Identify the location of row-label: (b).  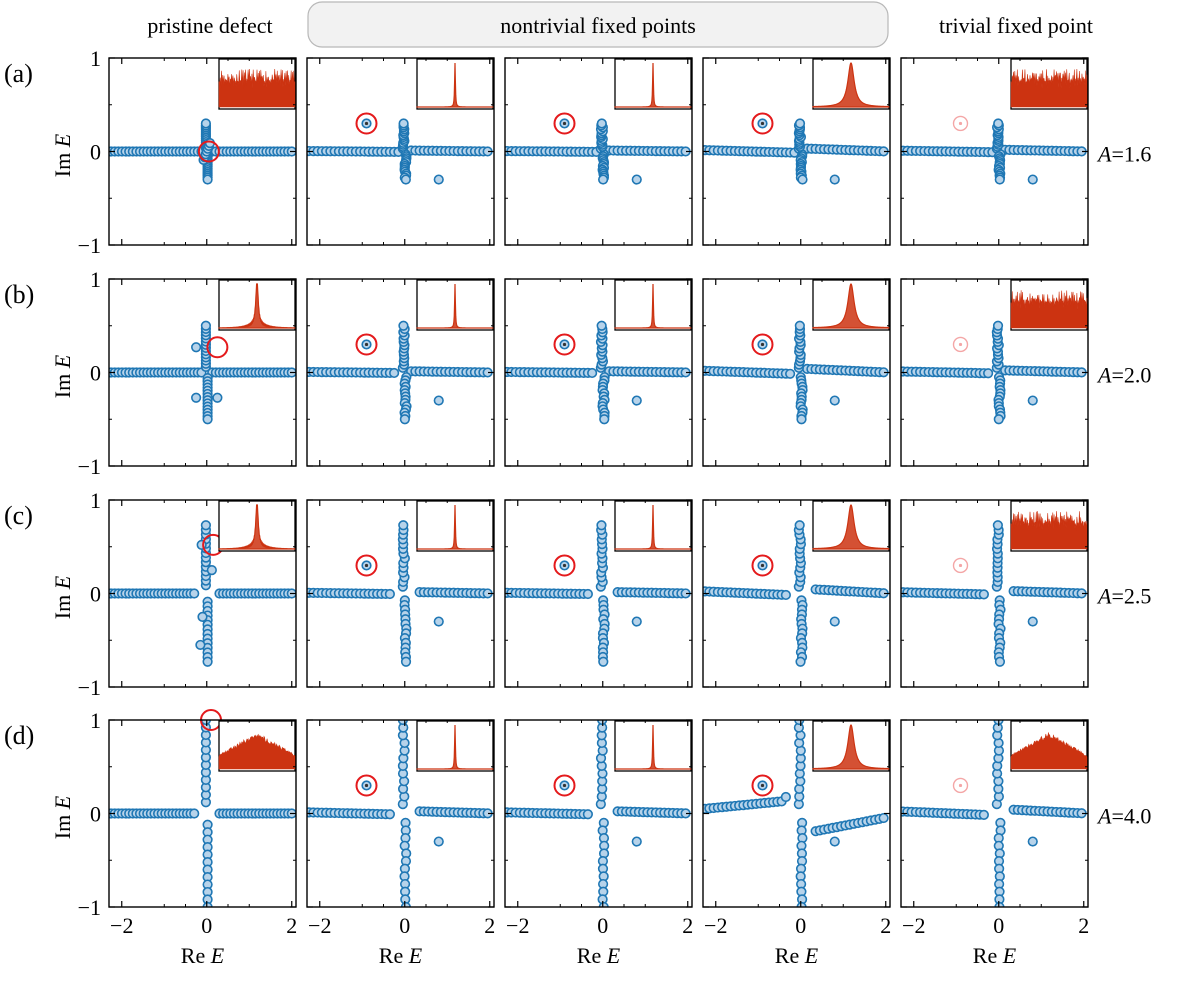
(19, 294).